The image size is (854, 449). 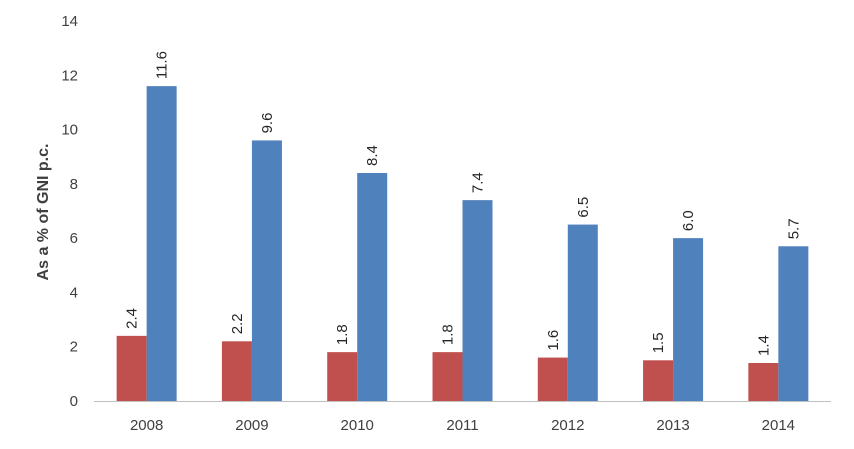 I want to click on y-tick-label: 8, so click(x=74, y=184).